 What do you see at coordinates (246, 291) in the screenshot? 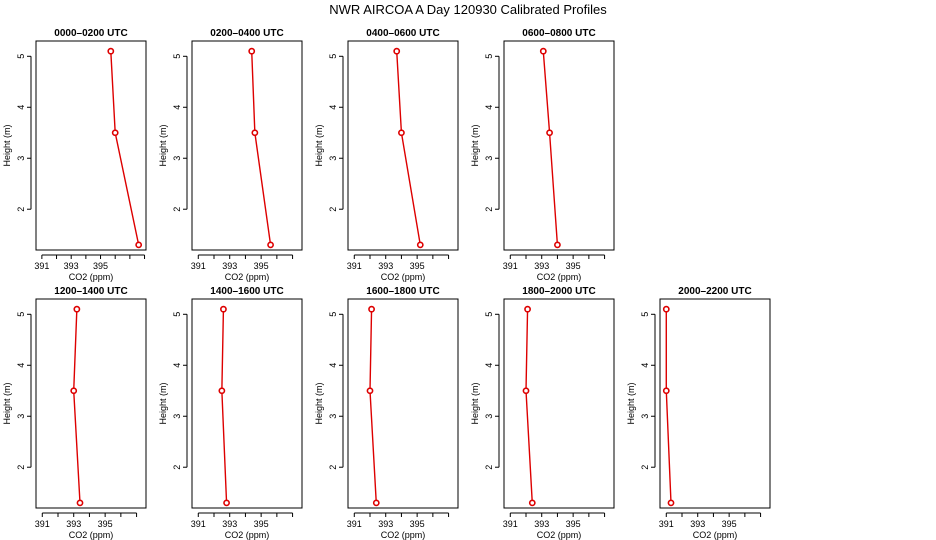
I see `panel-title: 1400–1600 UTC` at bounding box center [246, 291].